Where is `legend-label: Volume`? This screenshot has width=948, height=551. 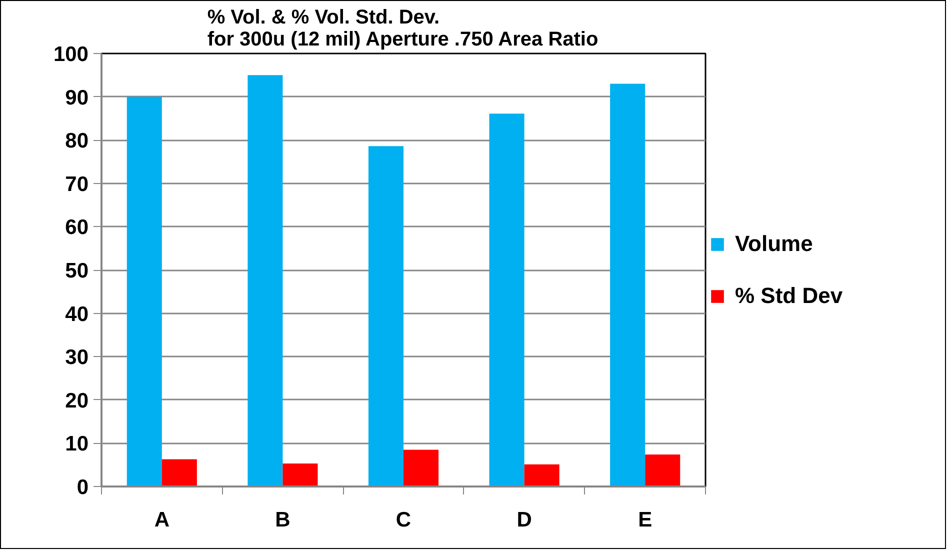 legend-label: Volume is located at coordinates (774, 243).